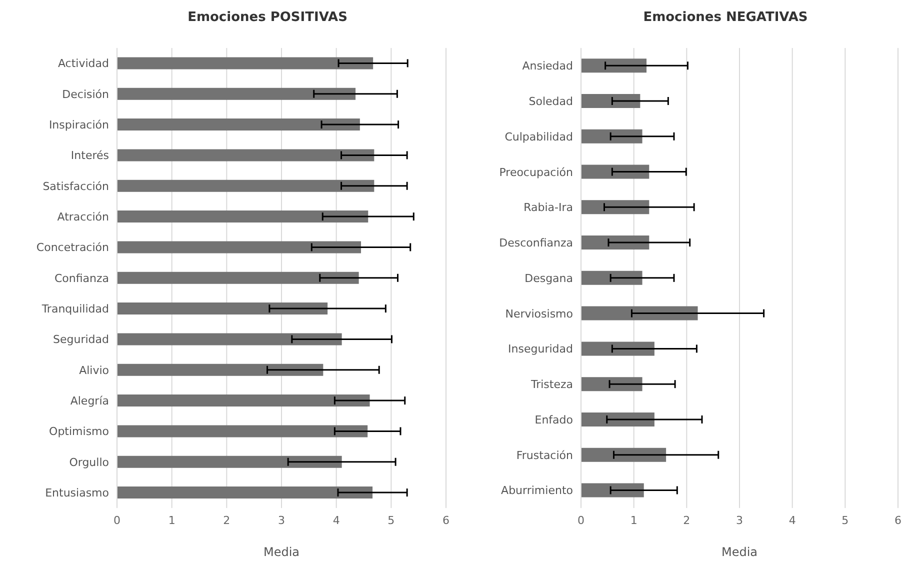 The height and width of the screenshot is (584, 905). Describe the element at coordinates (73, 247) in the screenshot. I see `y-tick-label: Concetración` at that location.